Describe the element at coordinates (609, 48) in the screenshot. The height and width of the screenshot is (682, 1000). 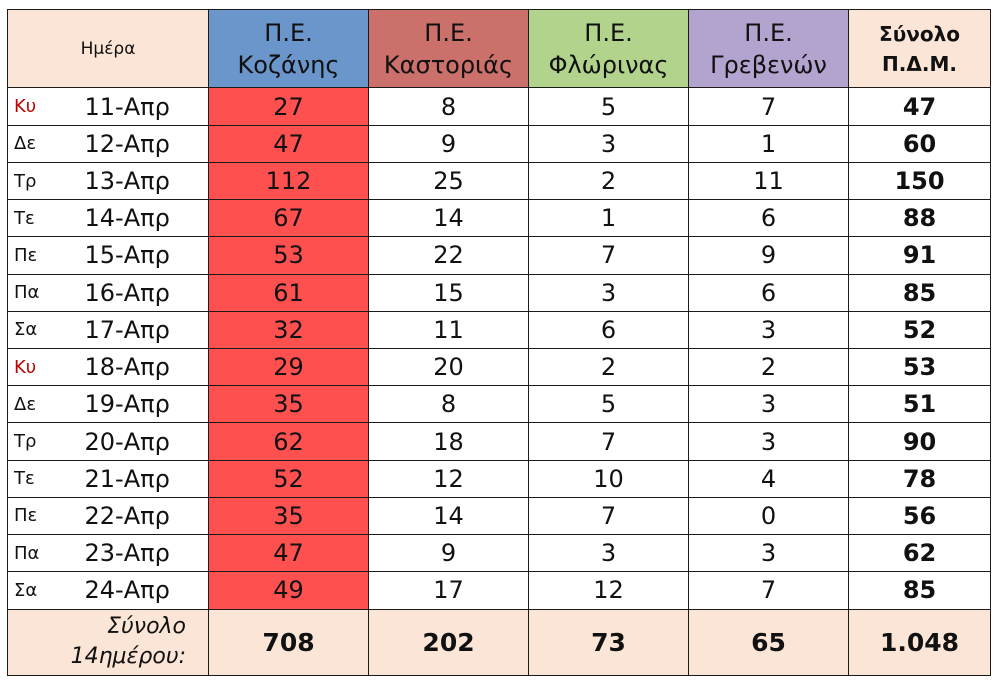
I see `header-florina: Π.Ε. Φλώρινας` at that location.